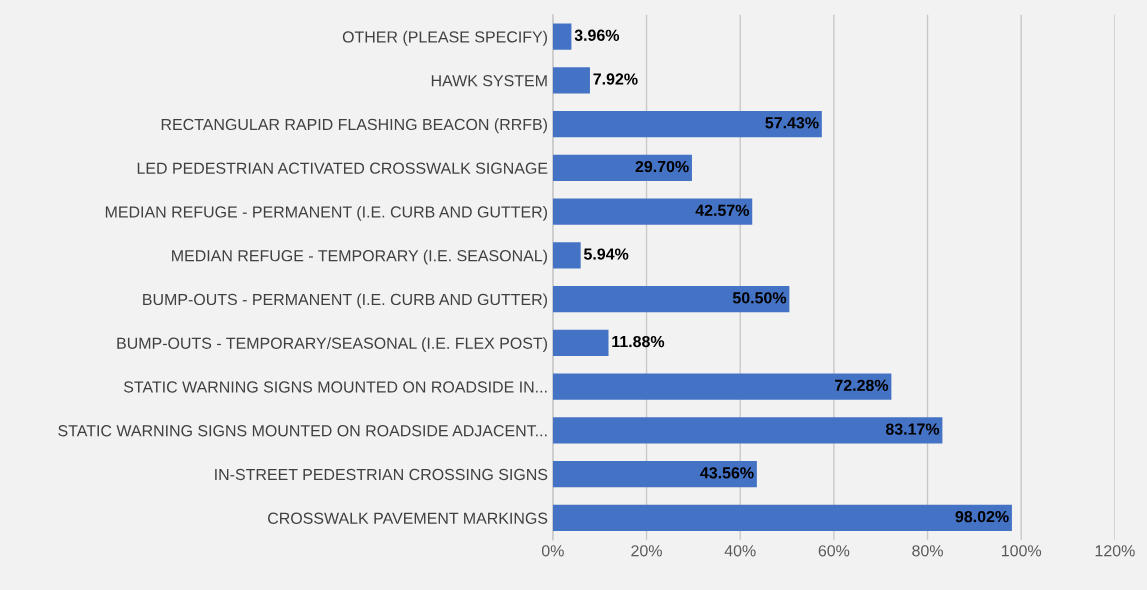 The height and width of the screenshot is (590, 1147). What do you see at coordinates (359, 257) in the screenshot?
I see `y-tick-label: MEDIAN REFUGE - TEMPORARY (I.E. SEASONAL)` at bounding box center [359, 257].